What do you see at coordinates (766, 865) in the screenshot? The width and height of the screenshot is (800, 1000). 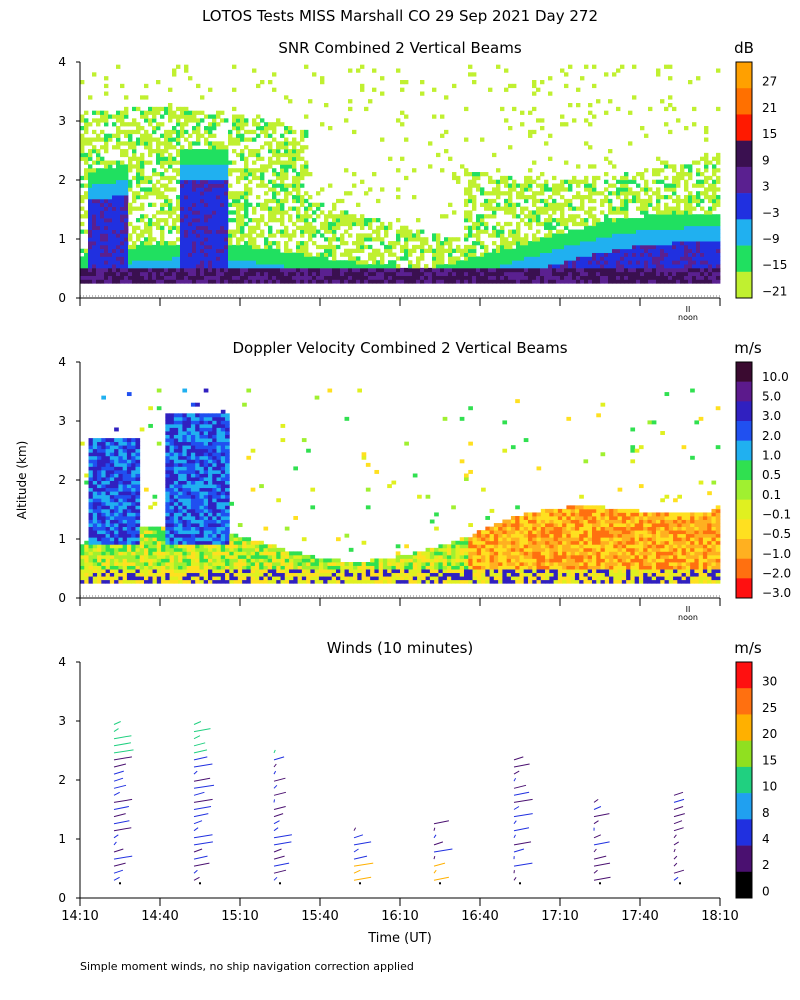 I see `colorbar-label: 2` at bounding box center [766, 865].